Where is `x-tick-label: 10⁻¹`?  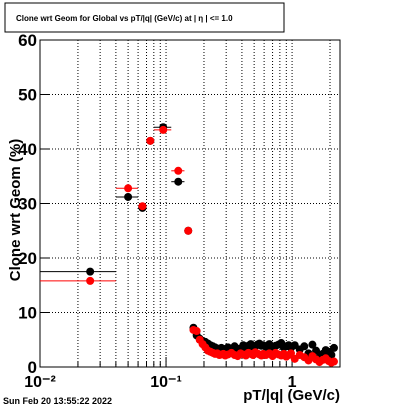 x-tick-label: 10⁻¹ is located at coordinates (166, 382).